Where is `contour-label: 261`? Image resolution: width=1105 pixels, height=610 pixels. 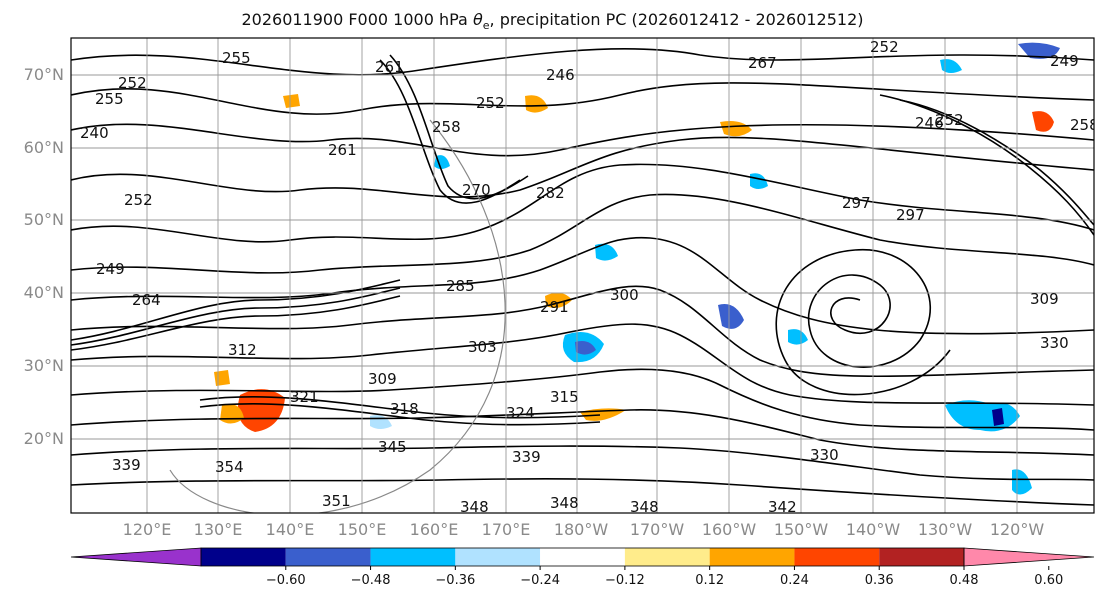
contour-label: 261 is located at coordinates (389, 67).